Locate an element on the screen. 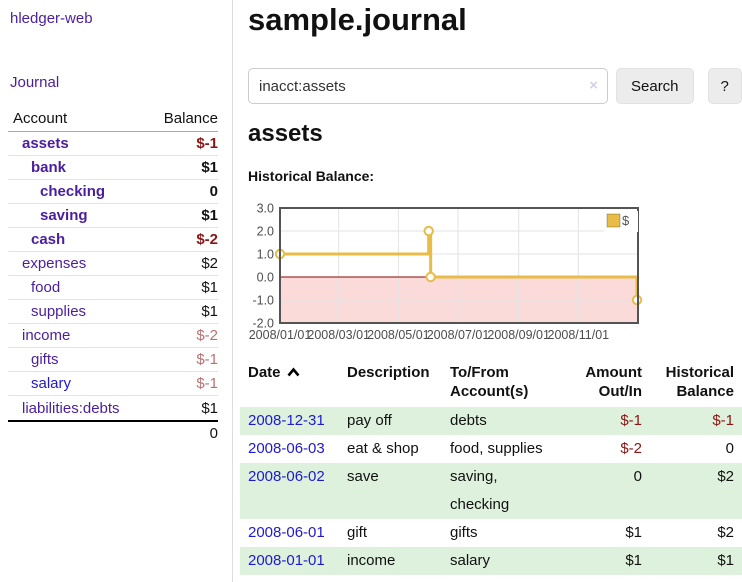 Image resolution: width=742 pixels, height=582 pixels. search-button: Search is located at coordinates (655, 86).